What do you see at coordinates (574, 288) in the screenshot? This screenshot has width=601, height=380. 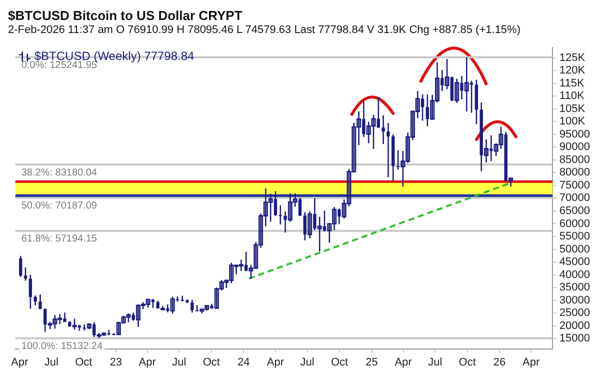 I see `y-tick-label: 35000` at bounding box center [574, 288].